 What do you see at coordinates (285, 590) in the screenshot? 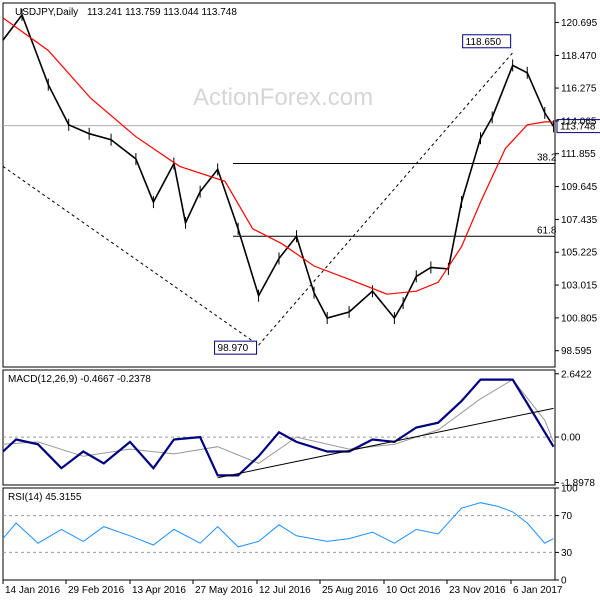
I see `x-tick-label: 12 Jul 2016` at bounding box center [285, 590].